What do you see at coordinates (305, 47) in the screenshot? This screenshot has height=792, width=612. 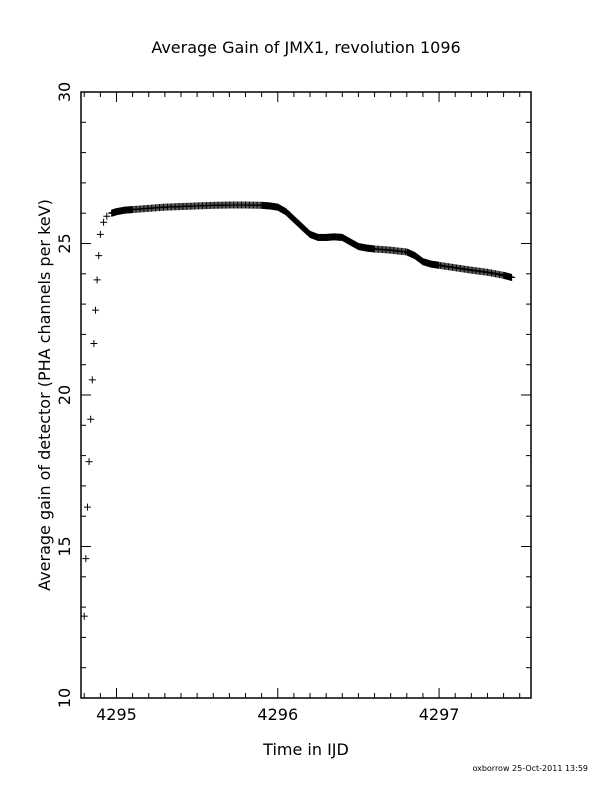 I see `chart-title: Average Gain of JMX1, revolution 1096` at bounding box center [305, 47].